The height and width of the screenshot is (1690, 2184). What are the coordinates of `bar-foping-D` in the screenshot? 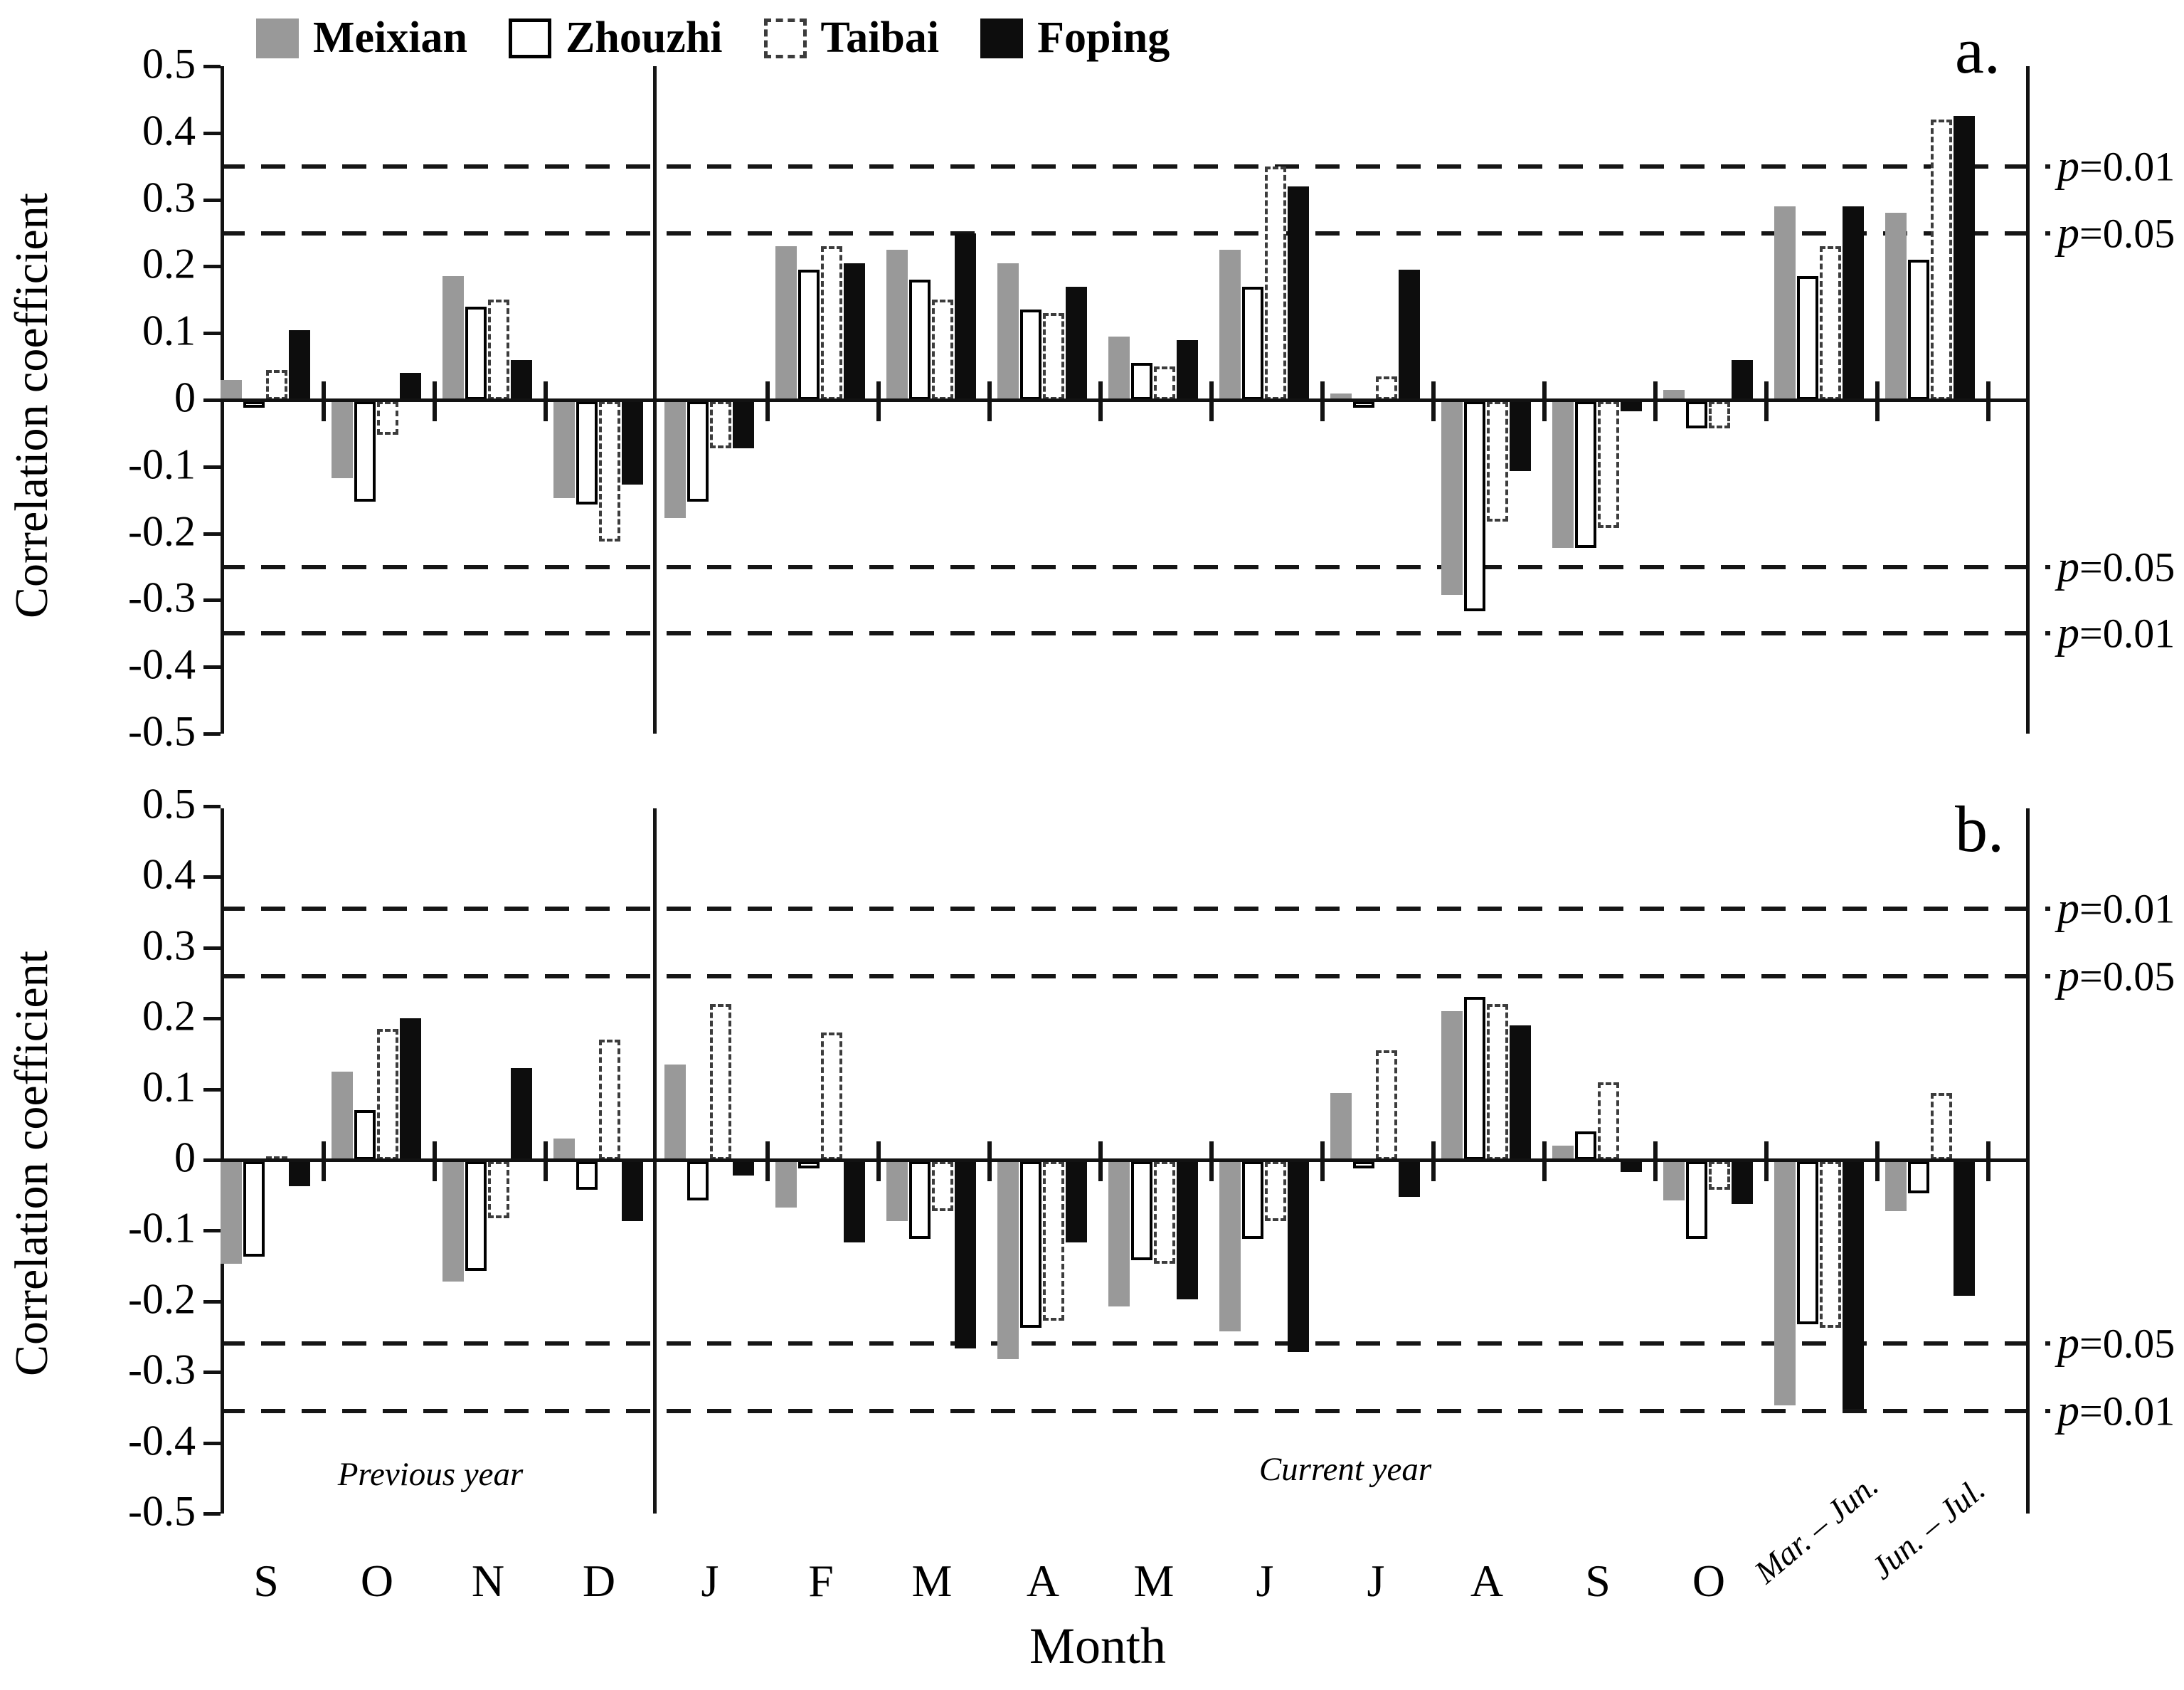 It's located at (632, 1191).